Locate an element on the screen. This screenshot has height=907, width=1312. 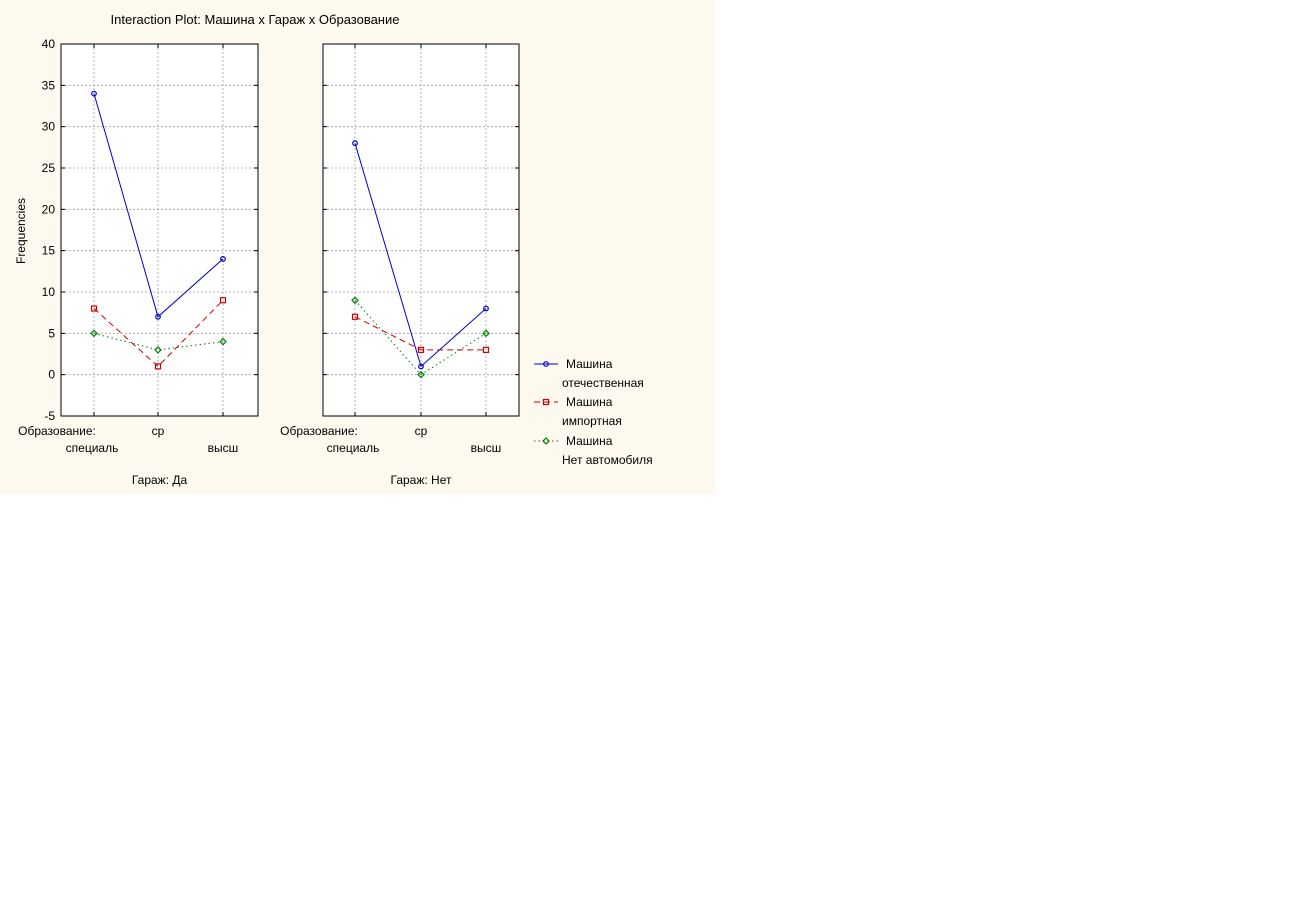
panel-label: Гараж: Да is located at coordinates (160, 480).